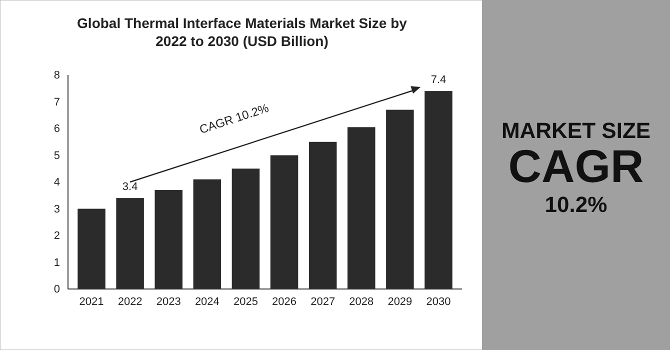 The height and width of the screenshot is (350, 670). I want to click on x-tick-label: 2028, so click(361, 302).